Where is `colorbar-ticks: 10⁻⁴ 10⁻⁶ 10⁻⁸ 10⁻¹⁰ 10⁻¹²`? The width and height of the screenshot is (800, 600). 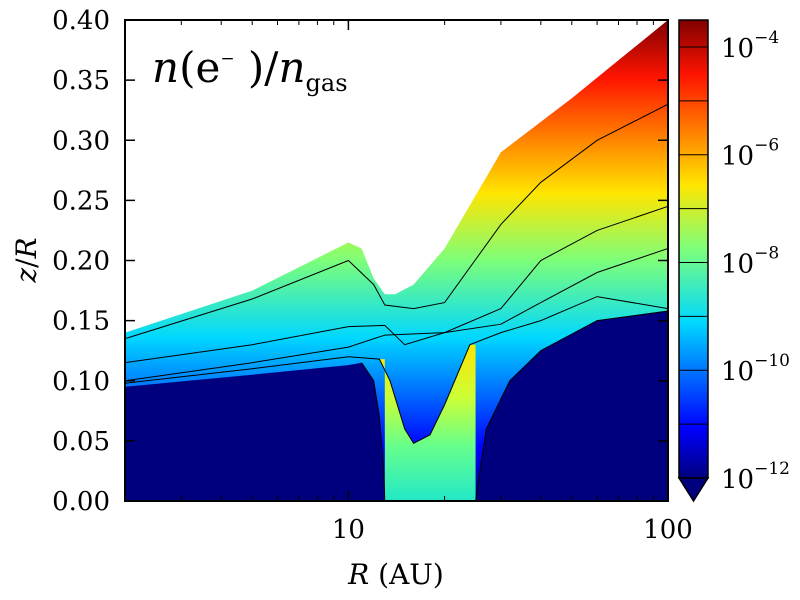 colorbar-ticks: 10⁻⁴ 10⁻⁶ 10⁻⁸ 10⁻¹⁰ 10⁻¹² is located at coordinates (734, 261).